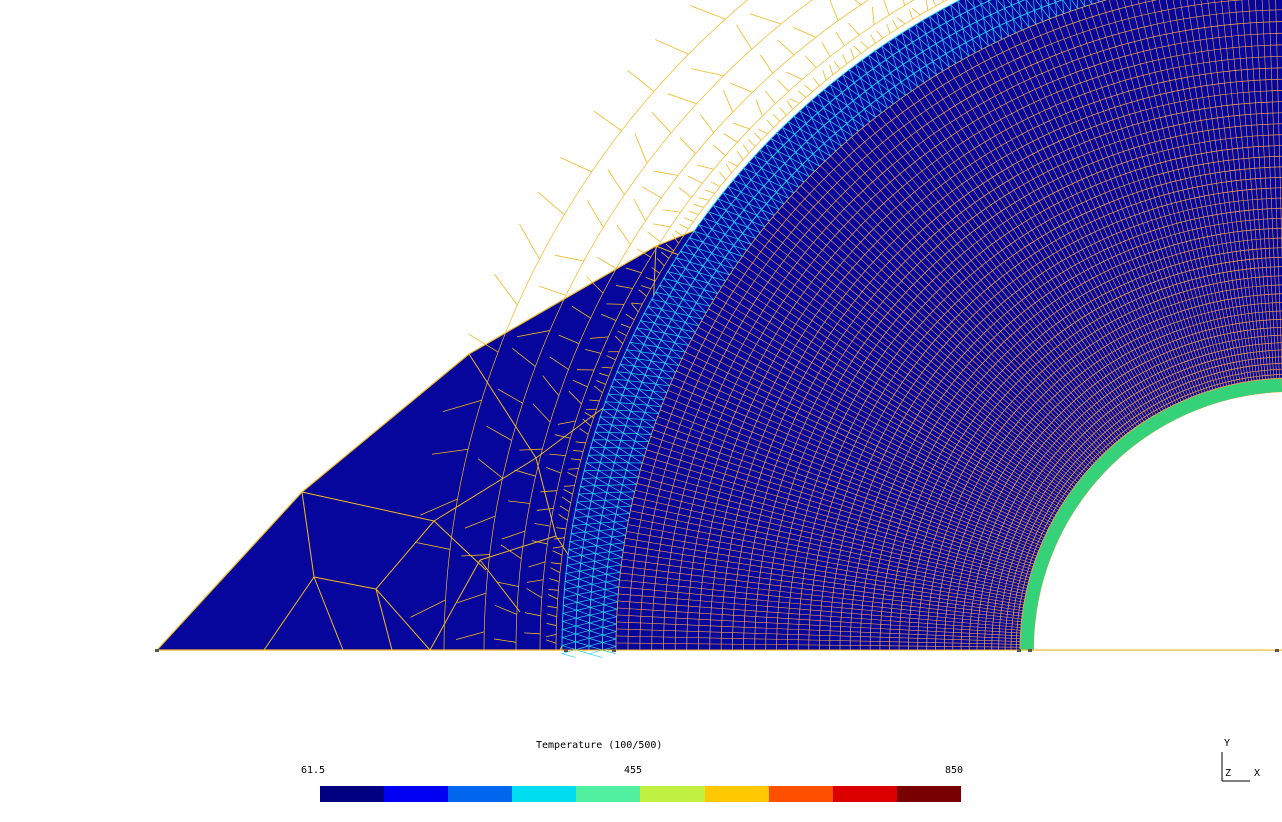  Describe the element at coordinates (1228, 773) in the screenshot. I see `axis-z-label: Z` at that location.